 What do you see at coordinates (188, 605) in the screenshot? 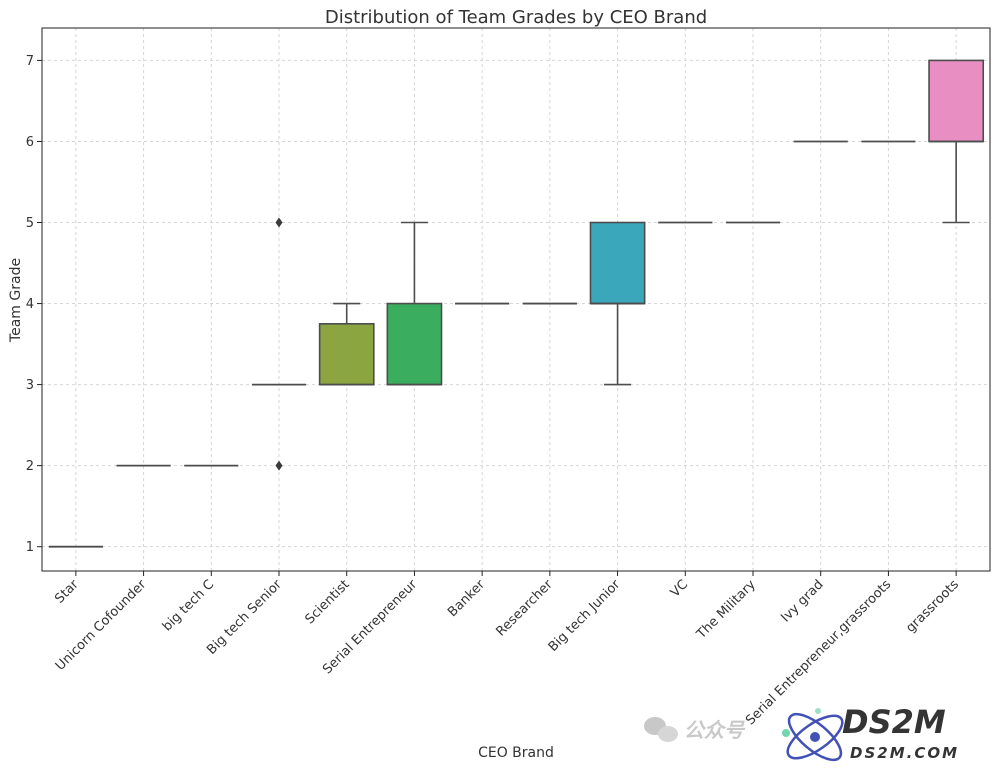
I see `x-tick-label: big tech C` at bounding box center [188, 605].